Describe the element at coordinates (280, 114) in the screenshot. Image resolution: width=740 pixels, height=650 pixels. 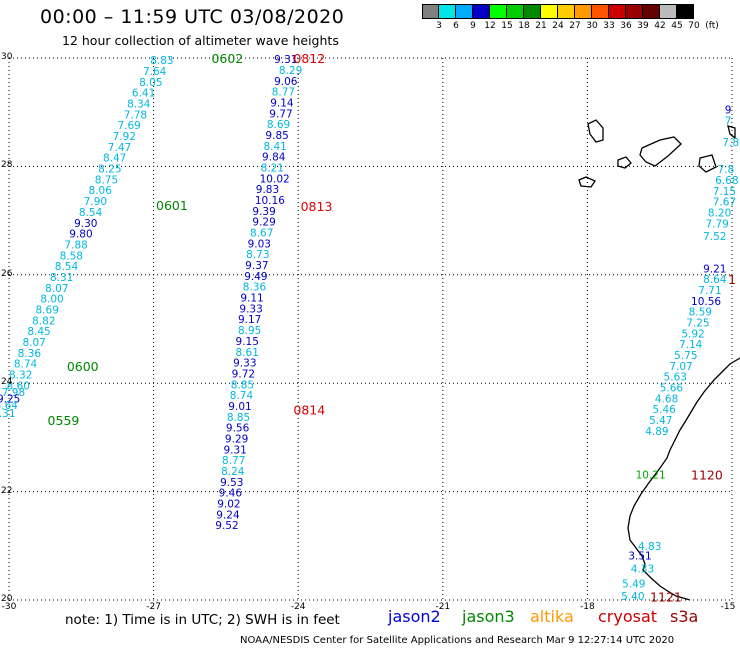
I see `wave-height-value: 9.77` at that location.